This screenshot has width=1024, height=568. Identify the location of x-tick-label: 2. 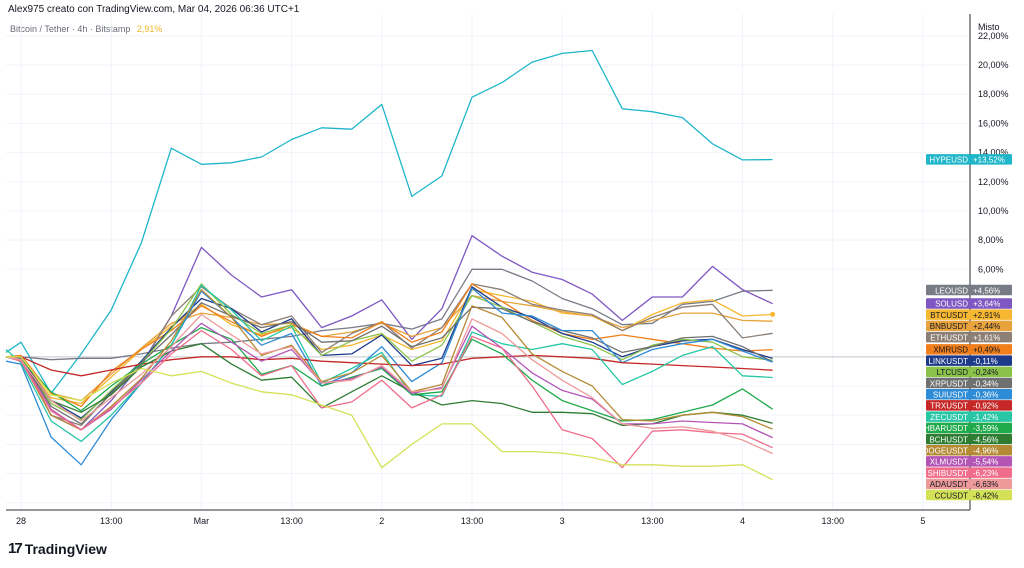
(381, 521).